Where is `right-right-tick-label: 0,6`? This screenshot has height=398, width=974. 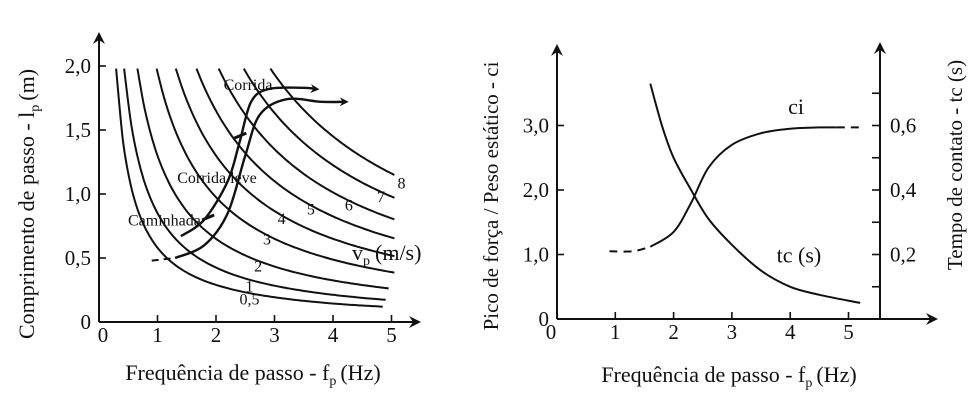
right-right-tick-label: 0,6 is located at coordinates (903, 126).